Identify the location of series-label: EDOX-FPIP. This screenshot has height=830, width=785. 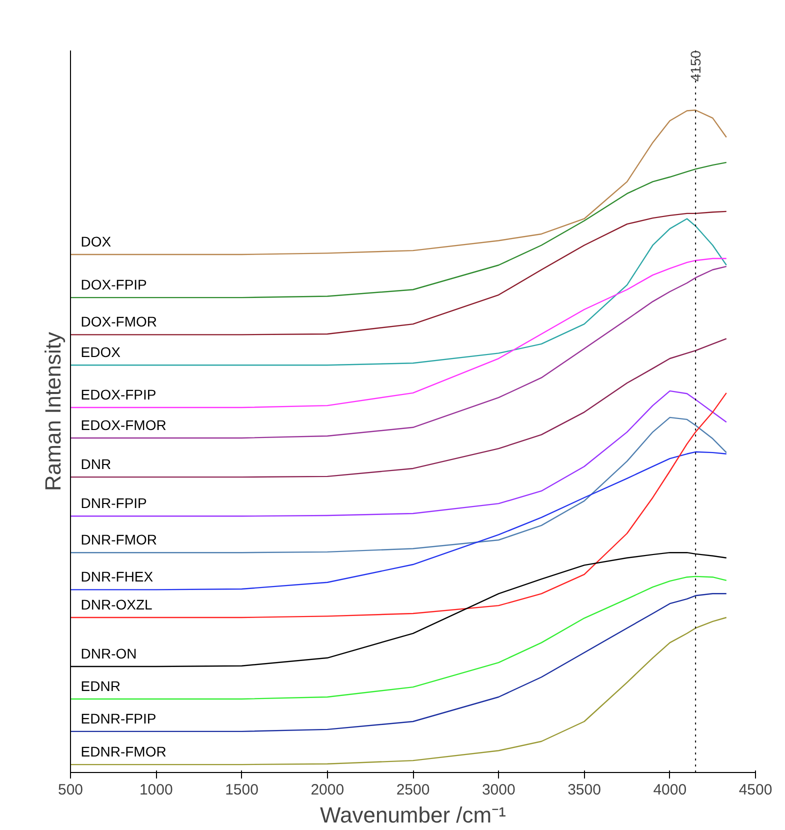
(118, 394).